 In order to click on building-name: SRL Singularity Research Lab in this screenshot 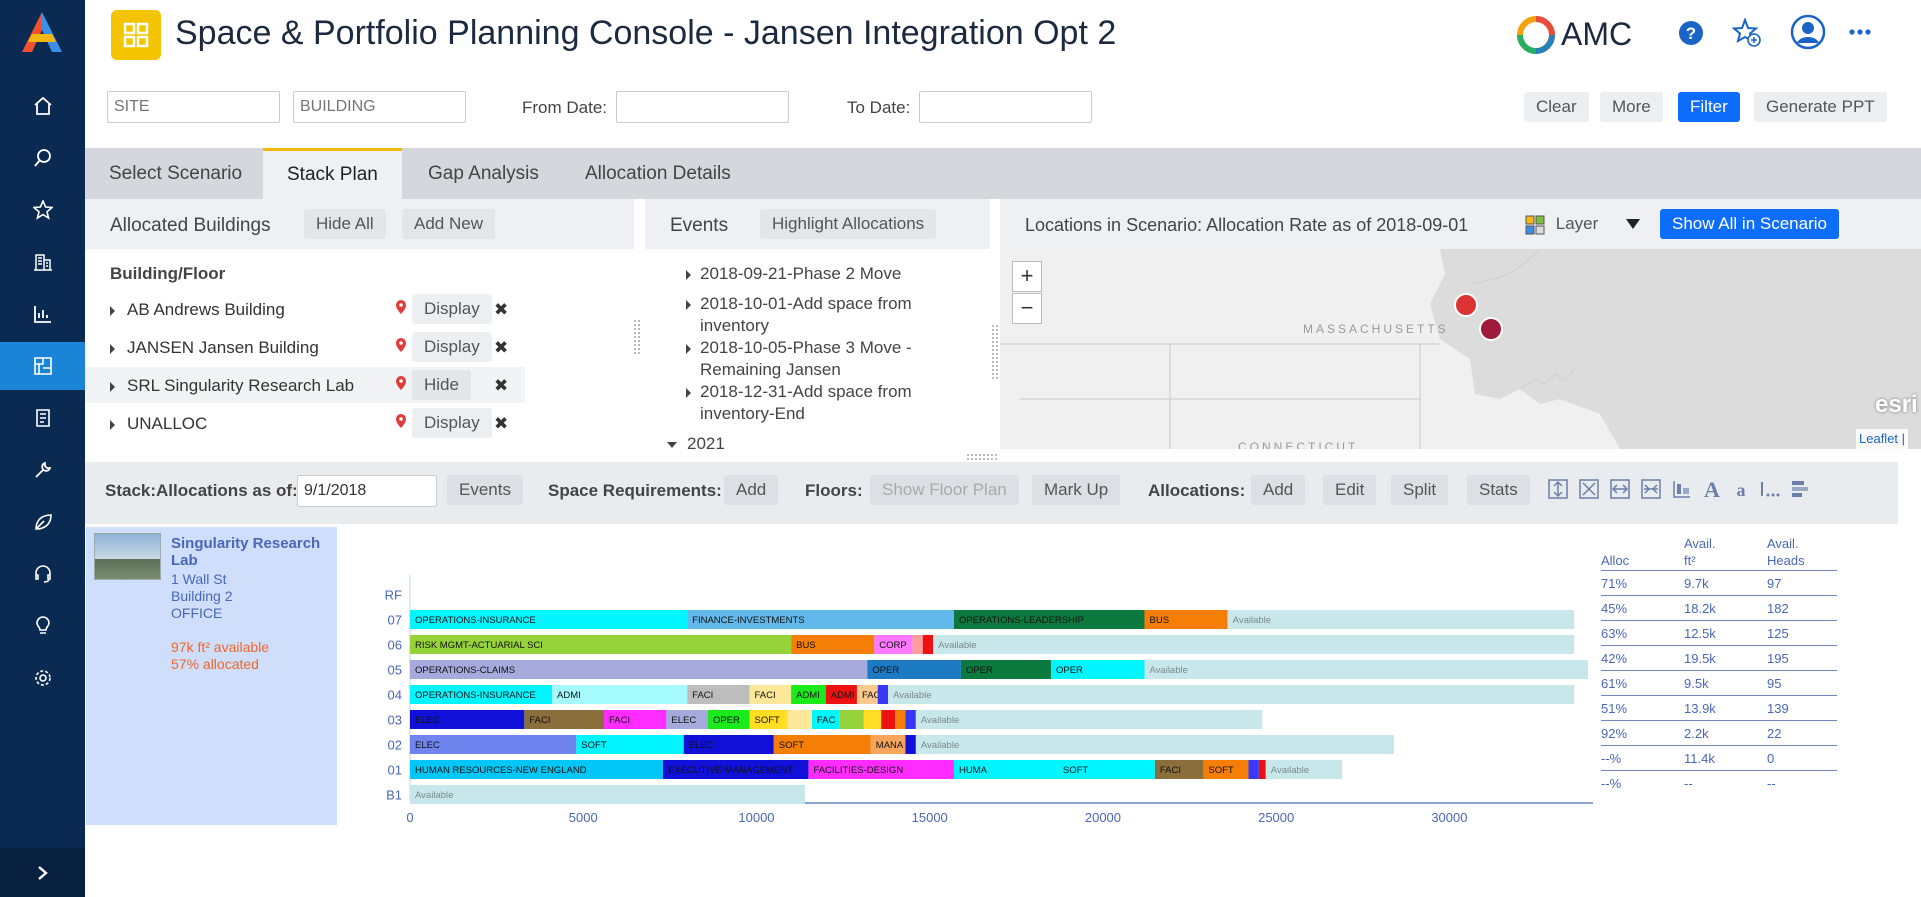, I will do `click(232, 386)`.